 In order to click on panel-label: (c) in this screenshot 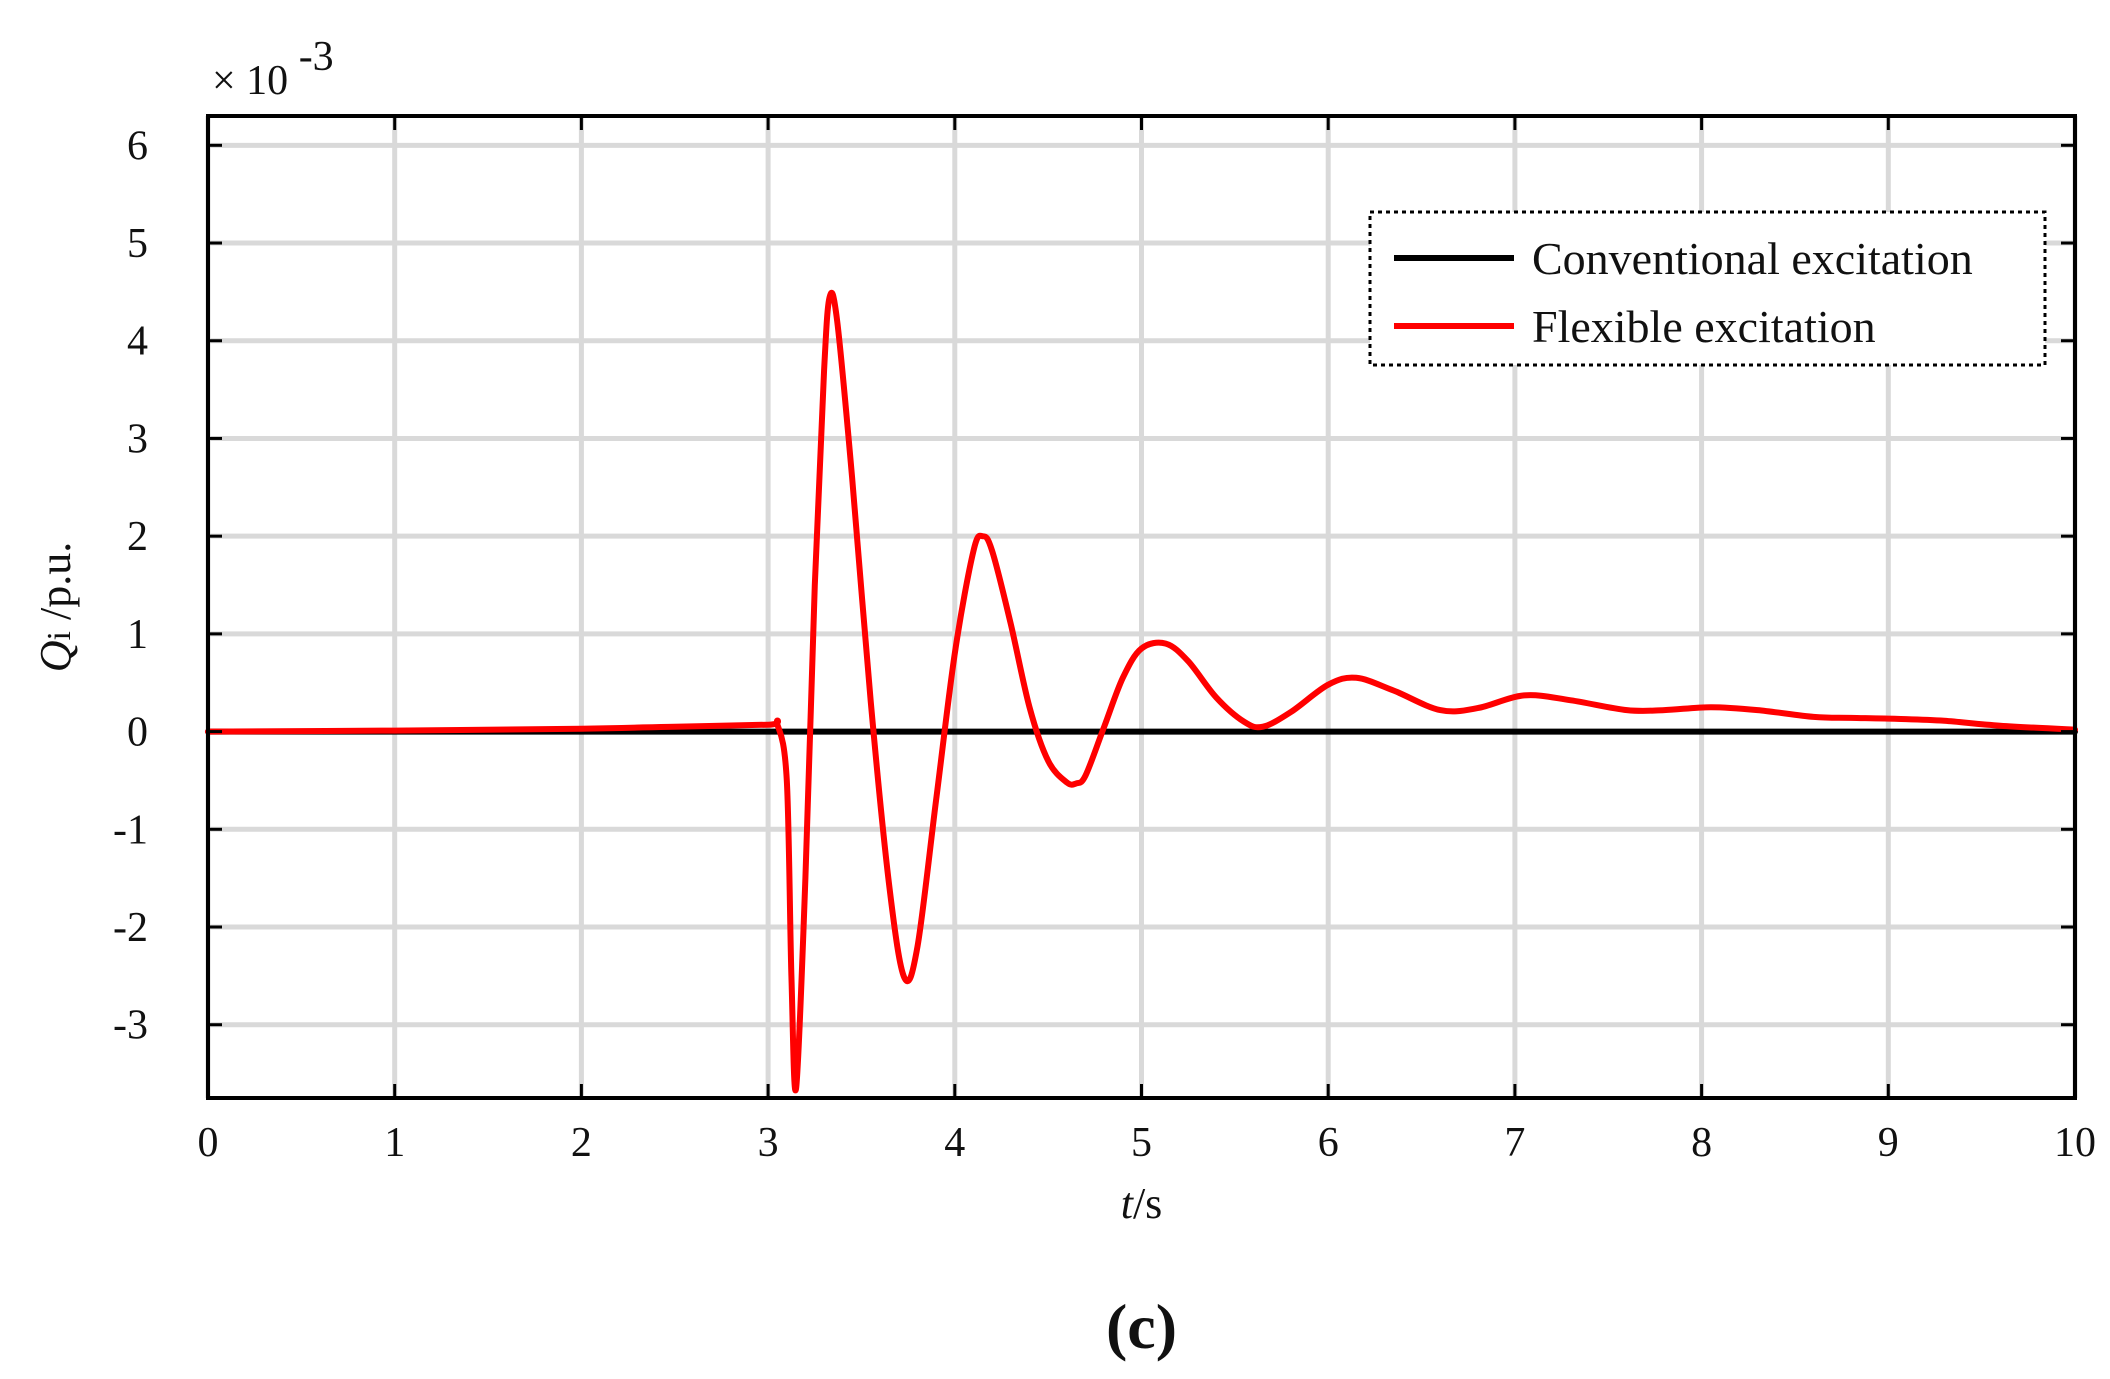, I will do `click(1141, 1326)`.